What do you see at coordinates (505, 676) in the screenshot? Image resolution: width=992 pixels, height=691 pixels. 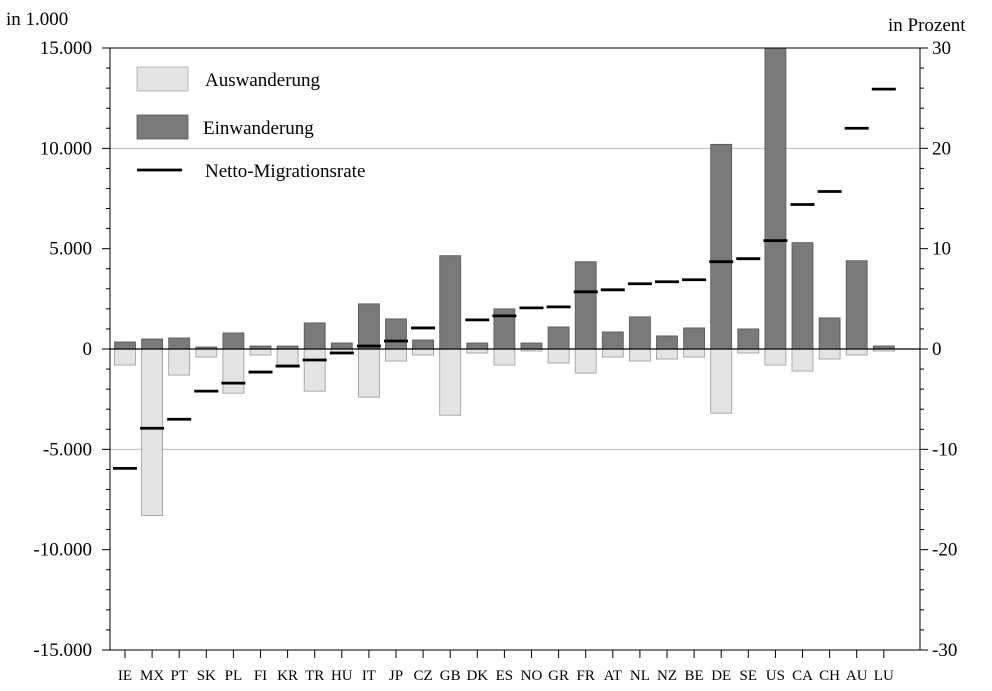 I see `category-label: ES` at bounding box center [505, 676].